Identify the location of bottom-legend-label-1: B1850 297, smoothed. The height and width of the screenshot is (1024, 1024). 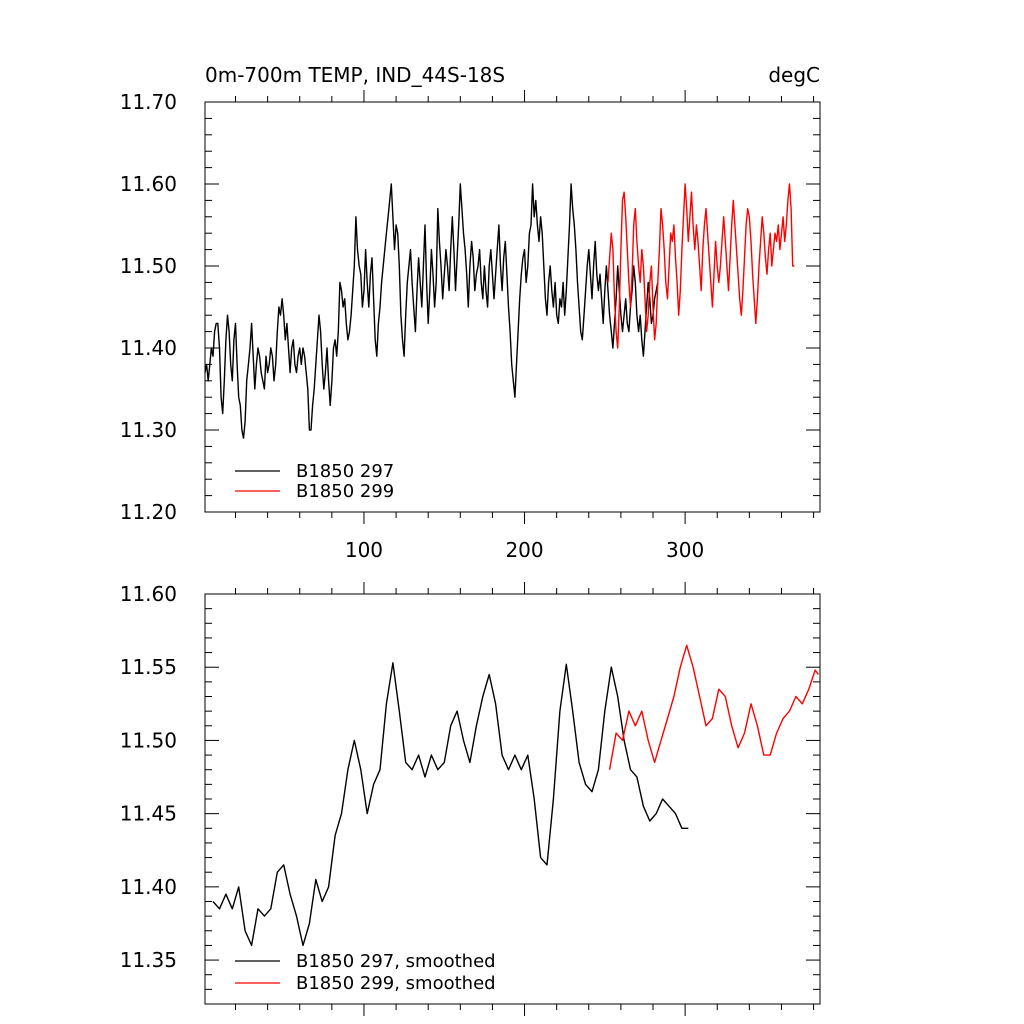
(396, 961).